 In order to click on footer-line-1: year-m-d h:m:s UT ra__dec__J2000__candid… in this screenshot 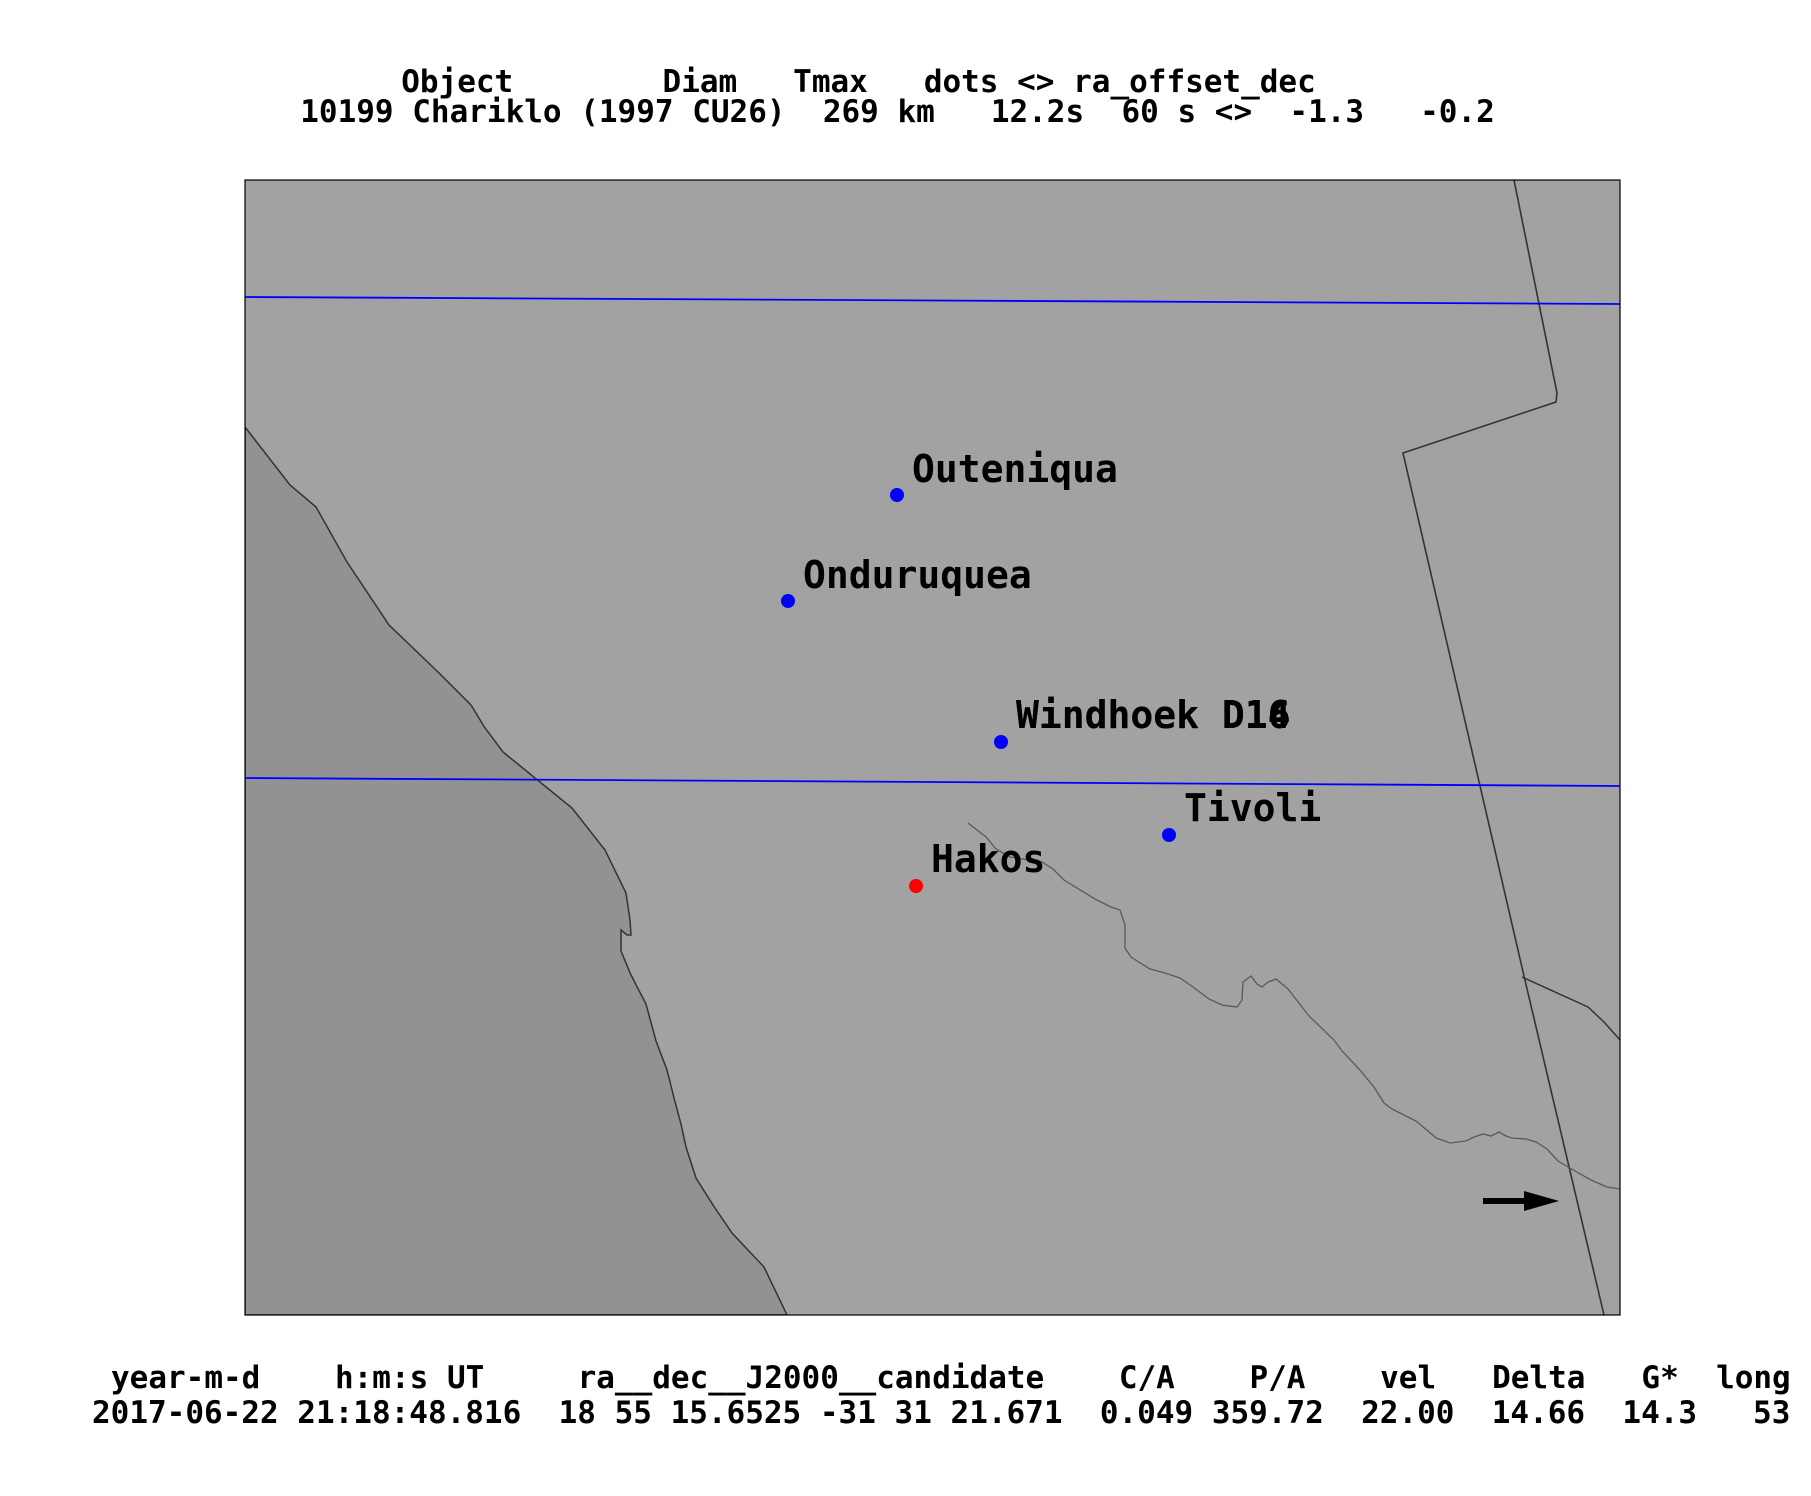, I will do `click(951, 1378)`.